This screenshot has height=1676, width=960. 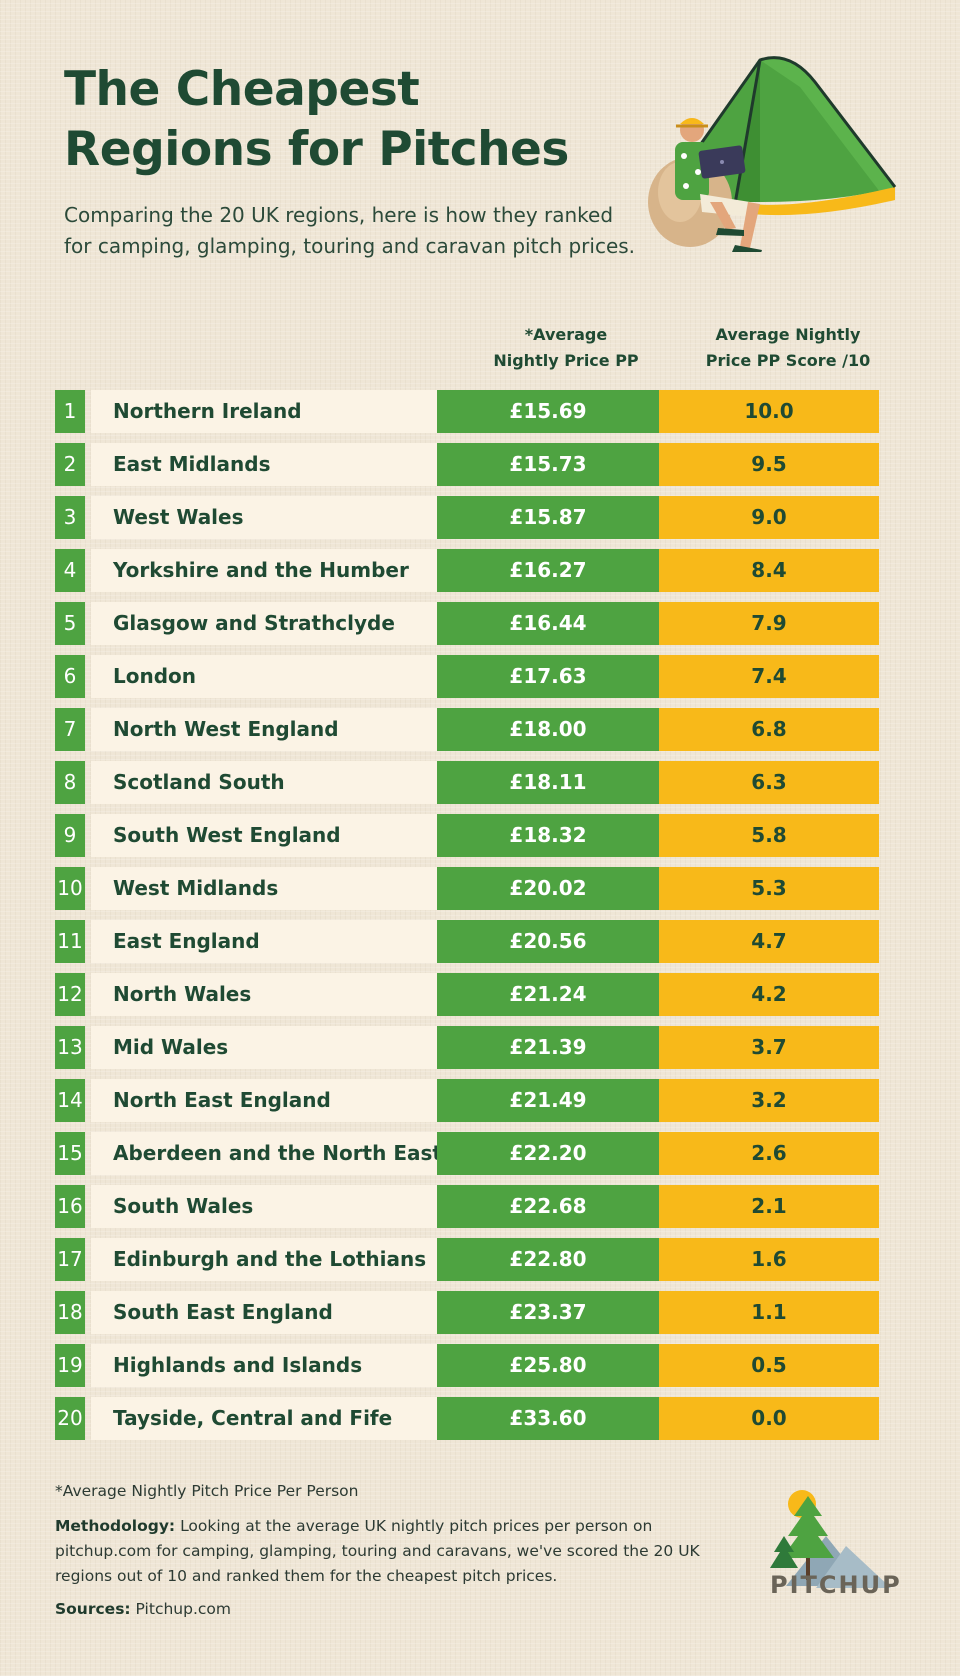 What do you see at coordinates (788, 348) in the screenshot?
I see `score-column-header: Average Nightly Price PP Score /10` at bounding box center [788, 348].